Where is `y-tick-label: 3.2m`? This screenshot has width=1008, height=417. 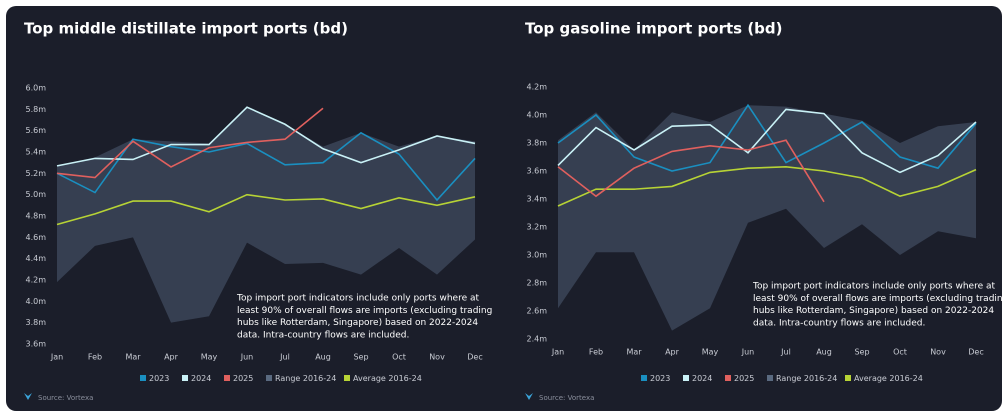 y-tick-label: 3.2m is located at coordinates (536, 227).